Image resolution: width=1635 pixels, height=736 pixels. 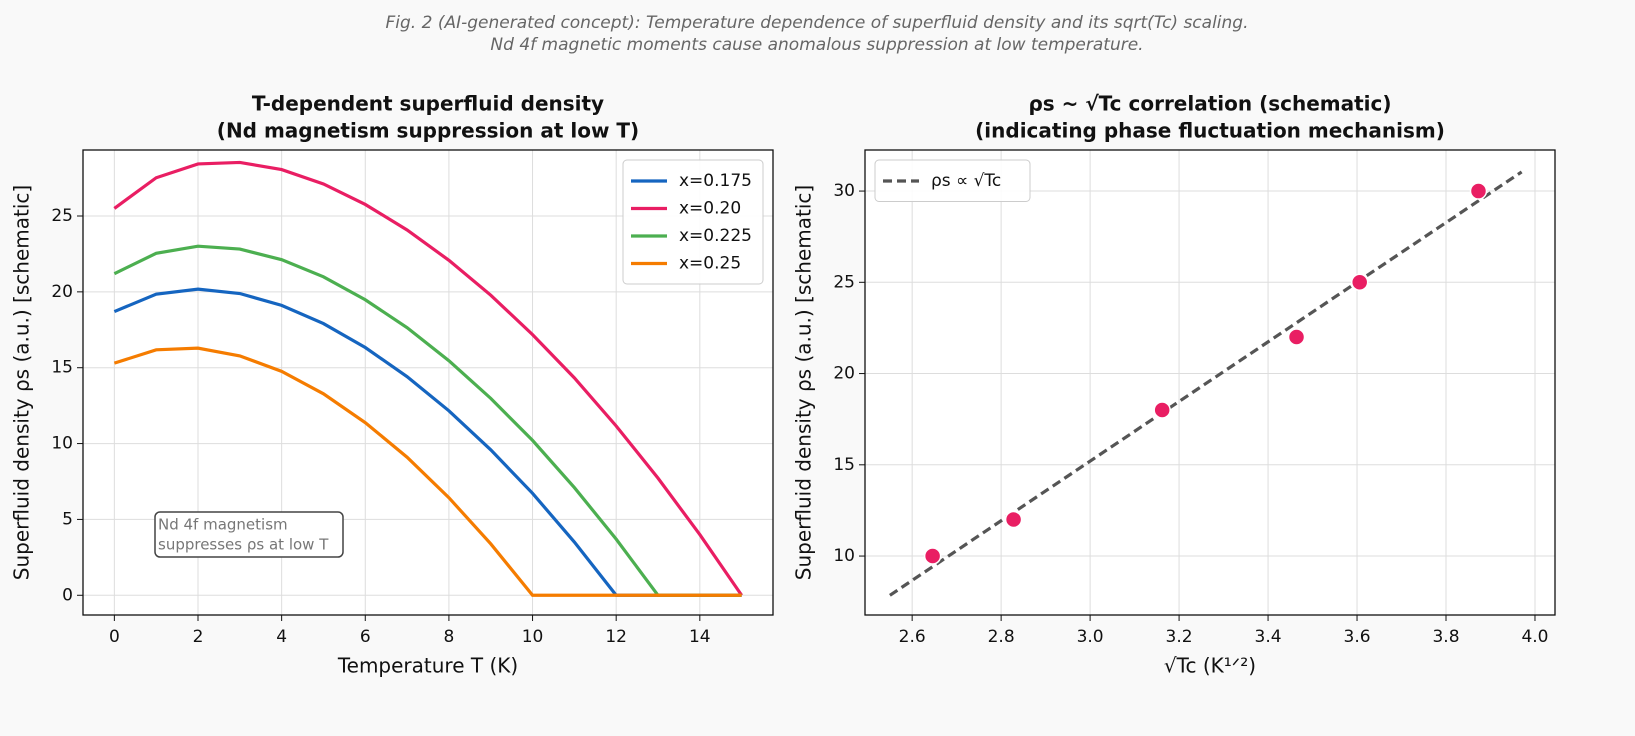 I want to click on annotation-box, so click(x=249, y=534).